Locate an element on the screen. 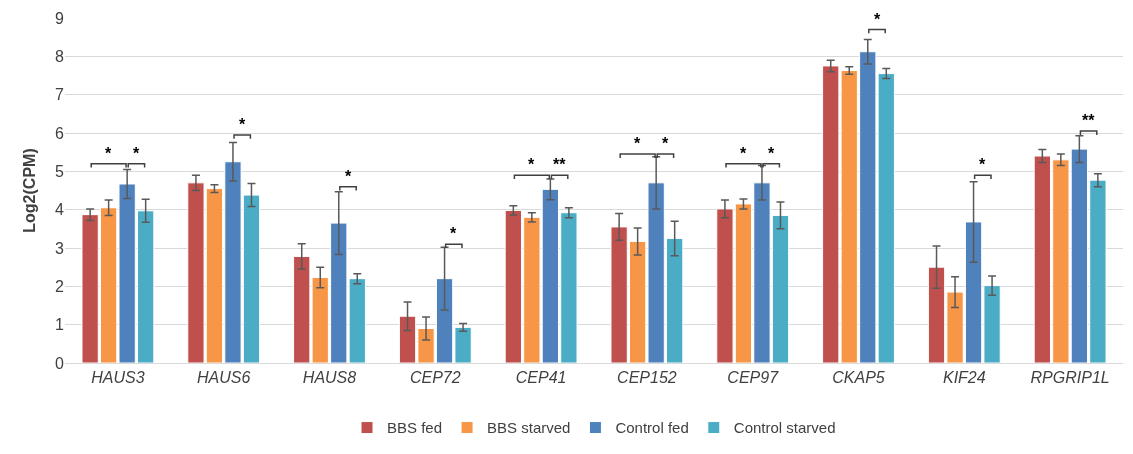 This screenshot has height=454, width=1133. x-tick-label: RPGRIP1L is located at coordinates (1070, 378).